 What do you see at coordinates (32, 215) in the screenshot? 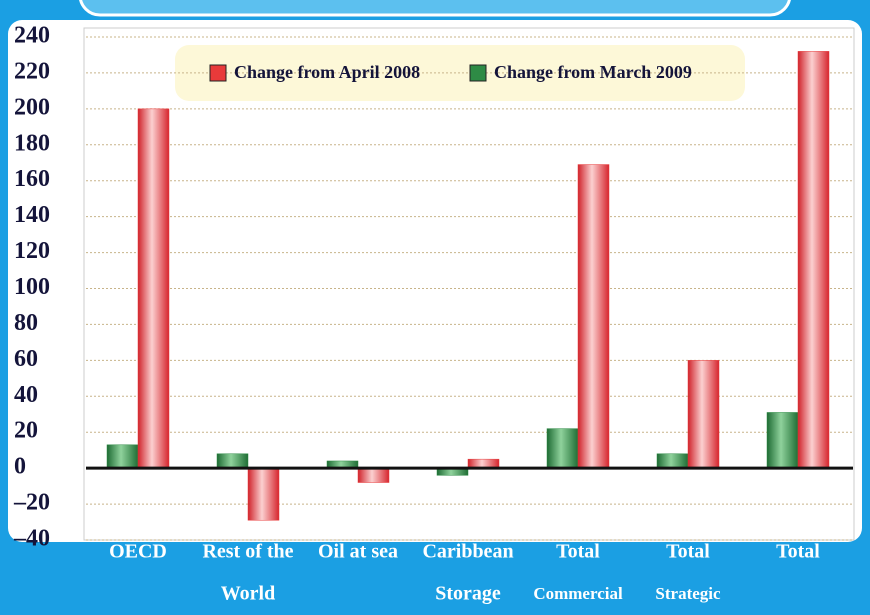
I see `y-tick-label: 140` at bounding box center [32, 215].